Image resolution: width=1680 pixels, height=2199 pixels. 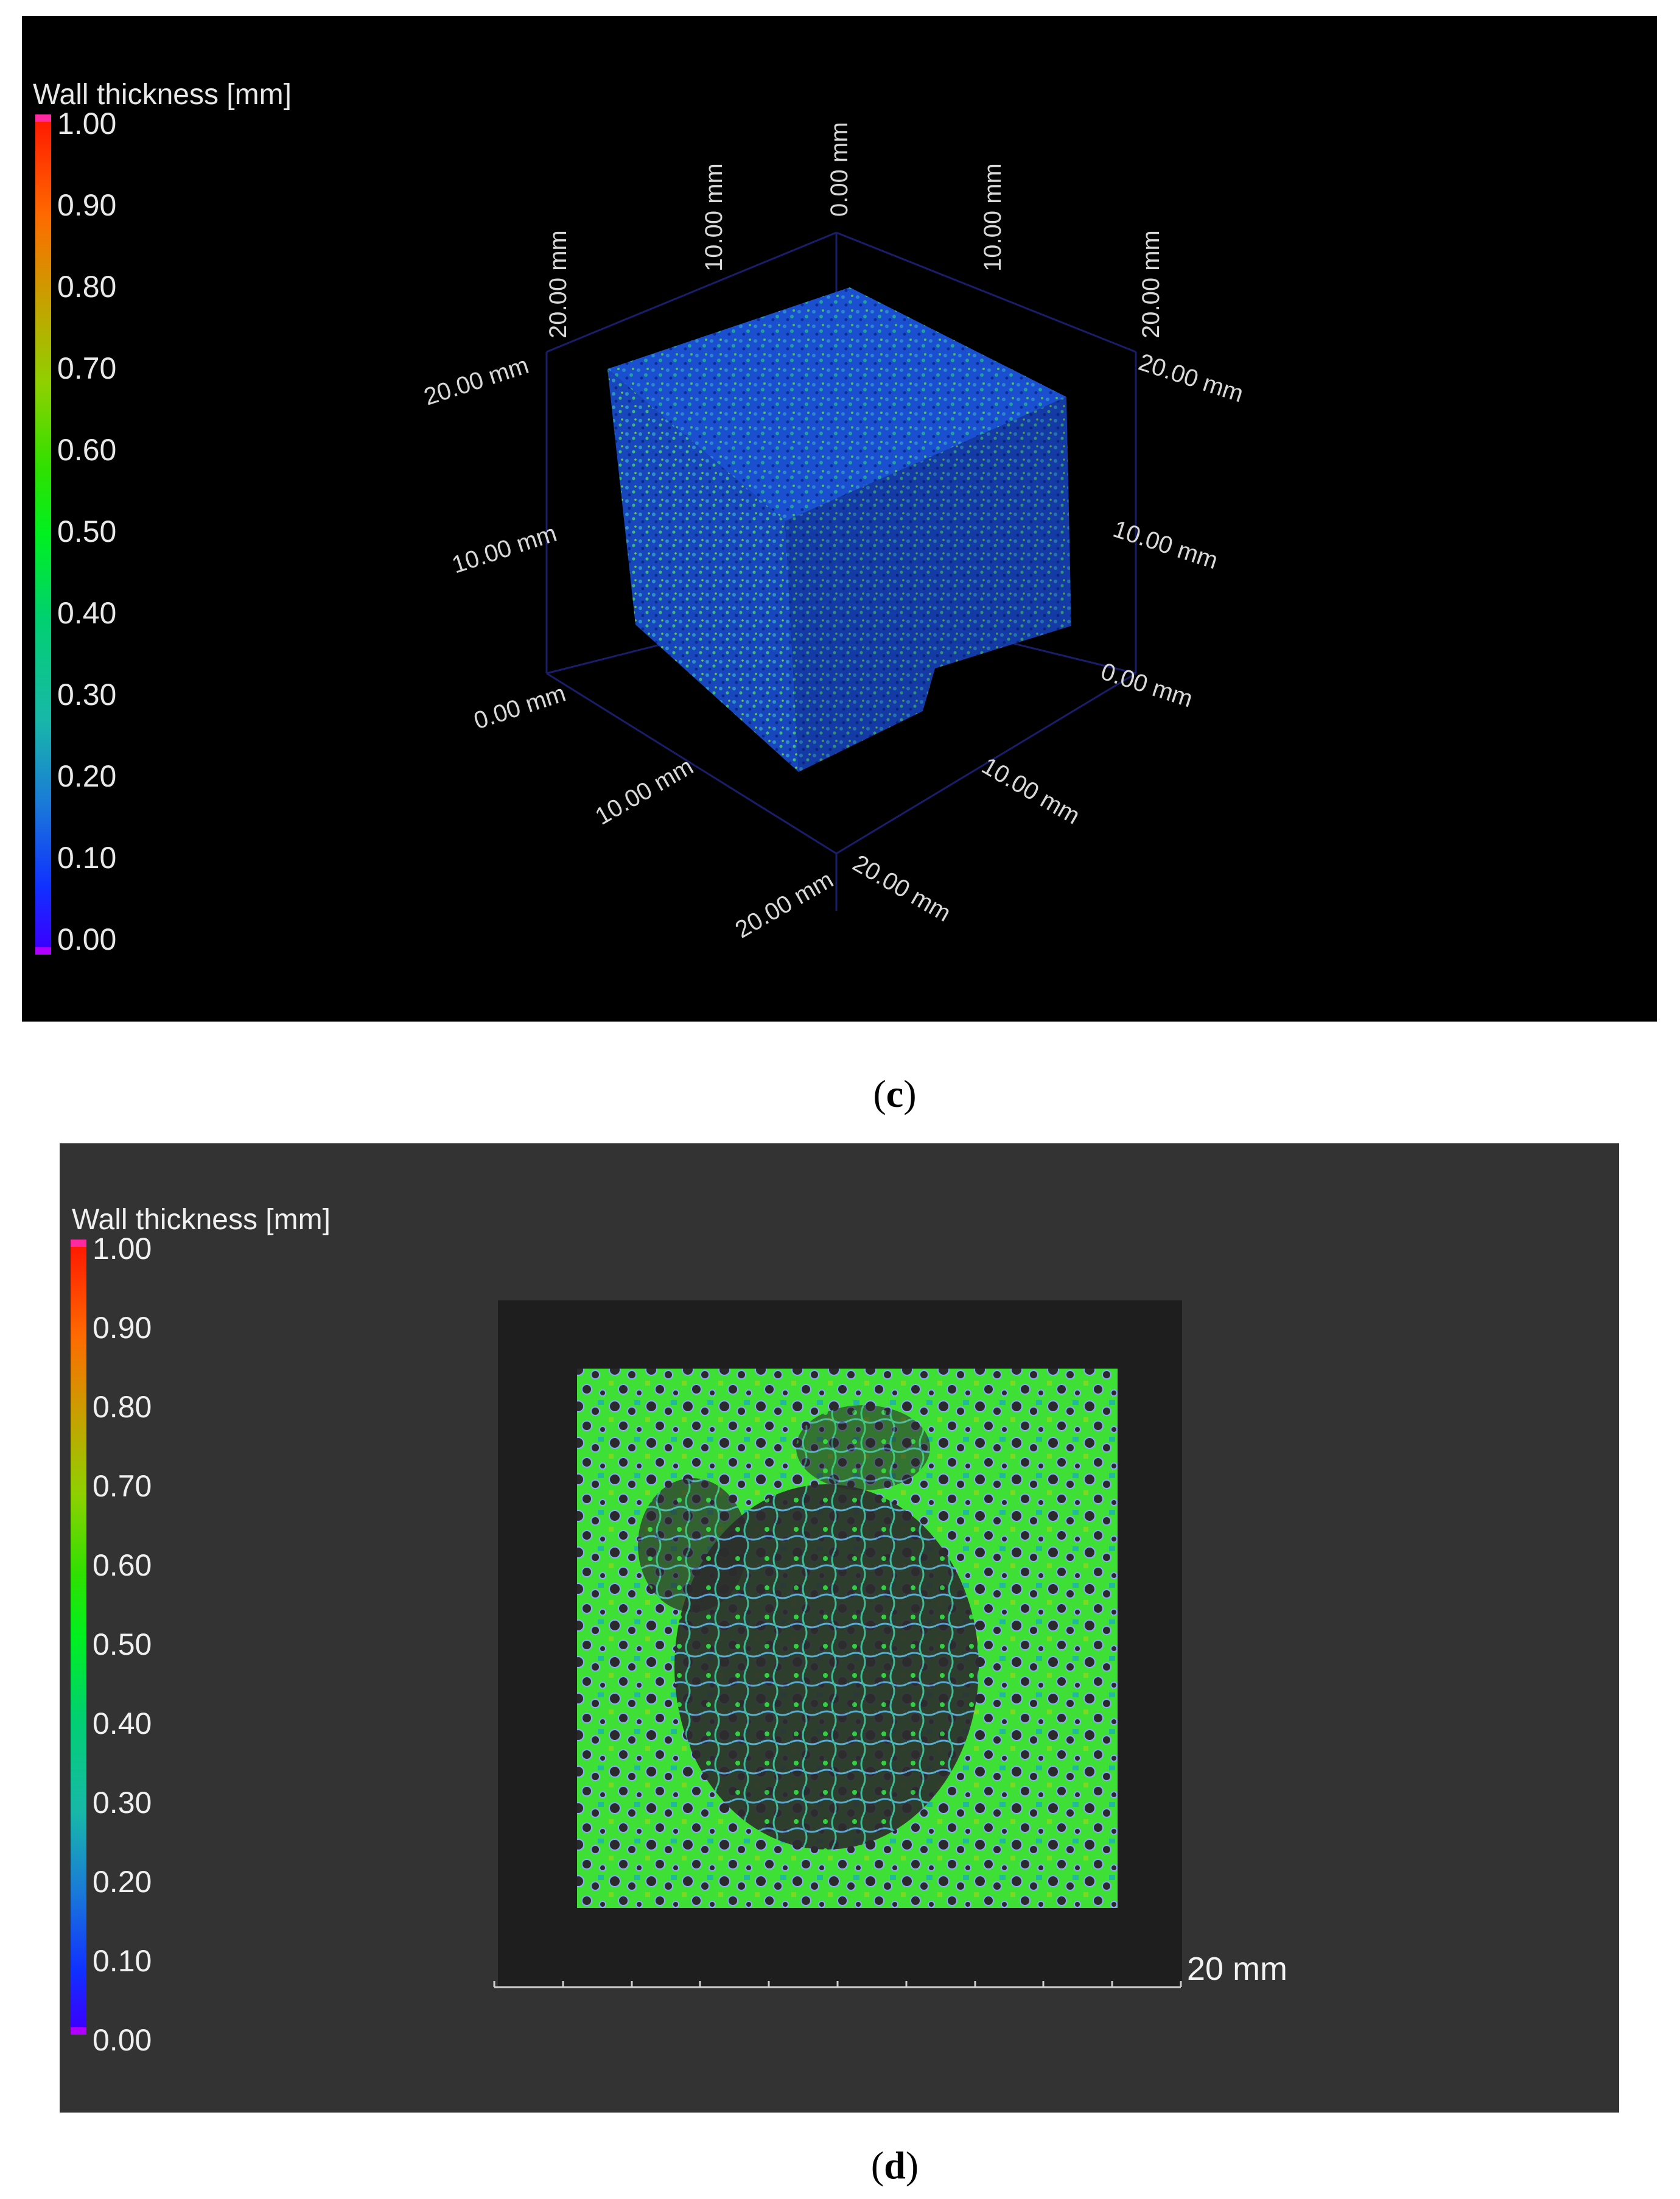 I want to click on panel-label: d, so click(x=895, y=2165).